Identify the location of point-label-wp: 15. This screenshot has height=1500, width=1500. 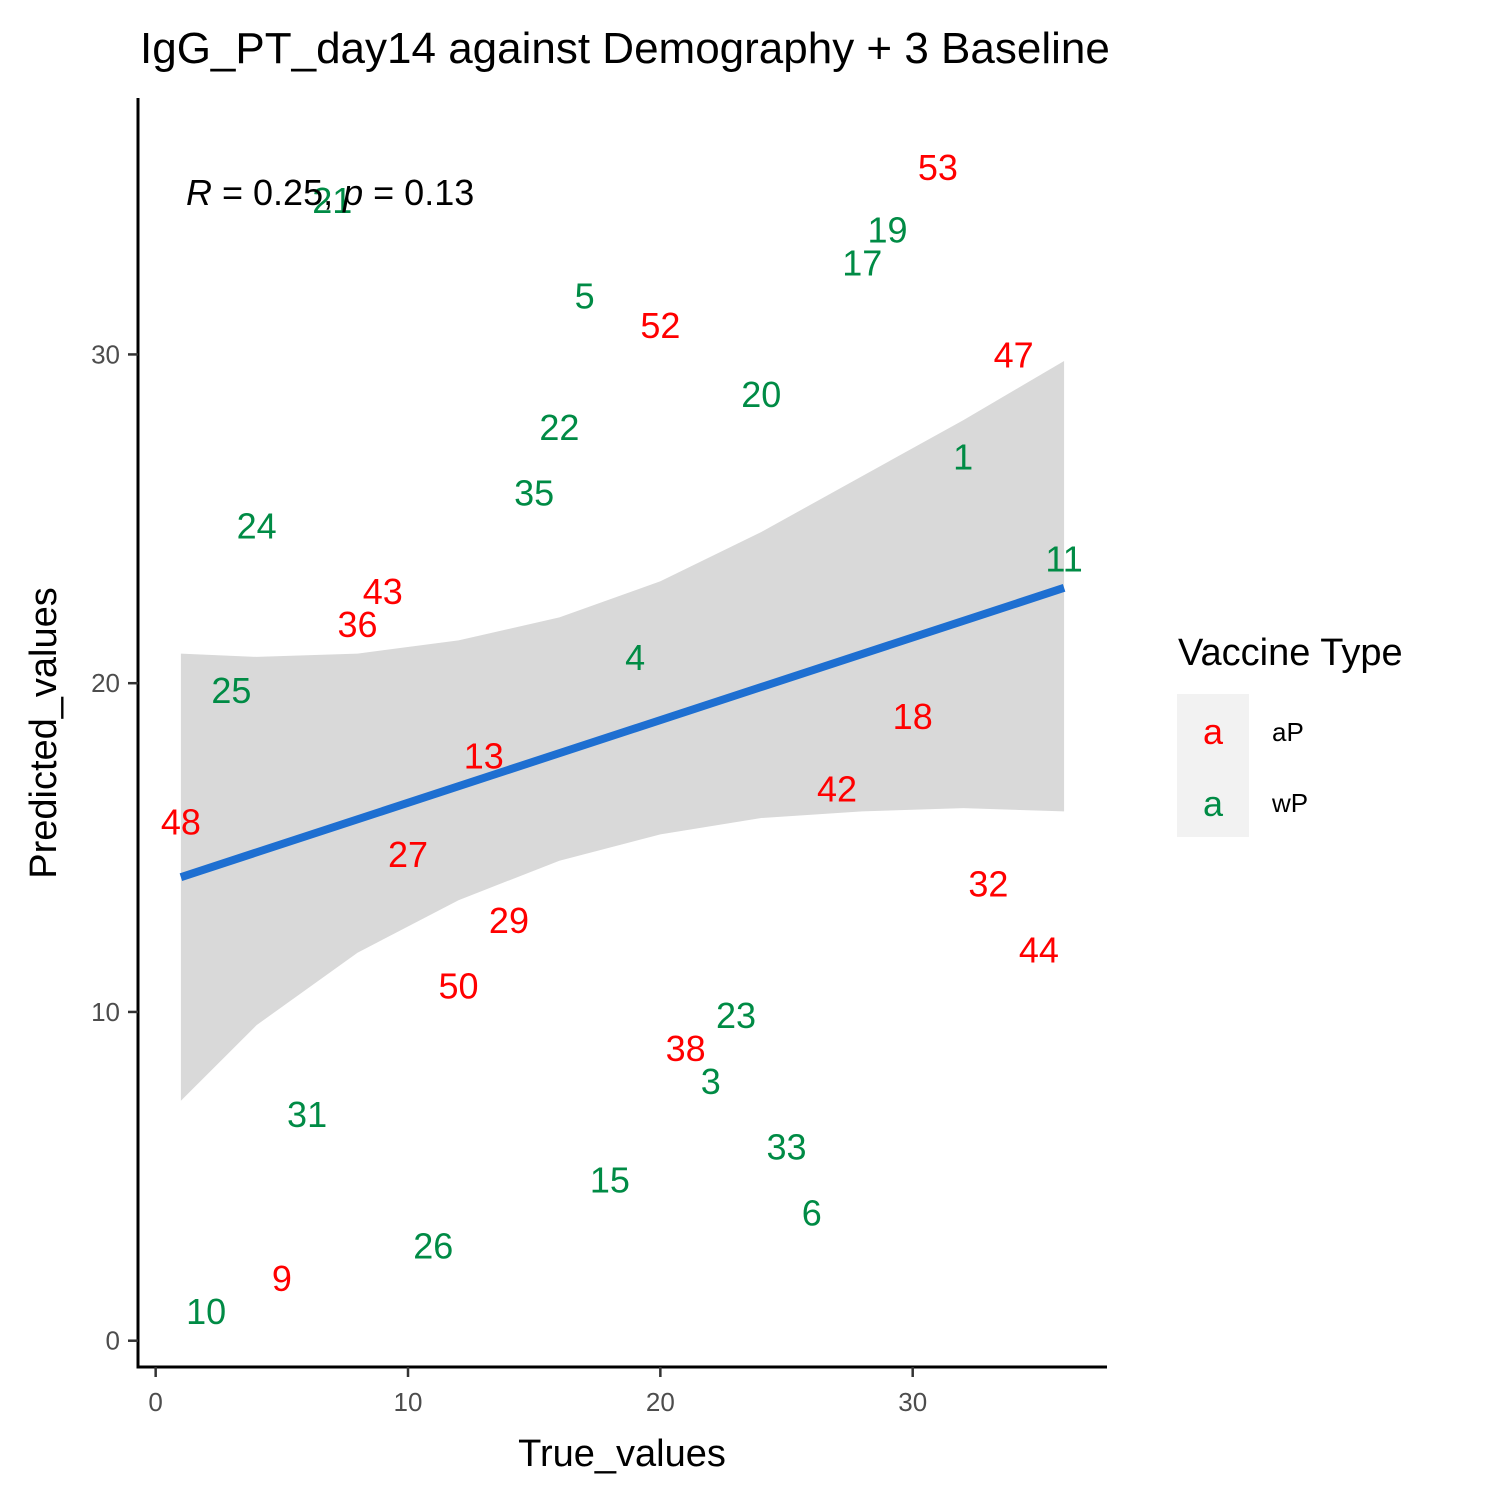
(610, 1180).